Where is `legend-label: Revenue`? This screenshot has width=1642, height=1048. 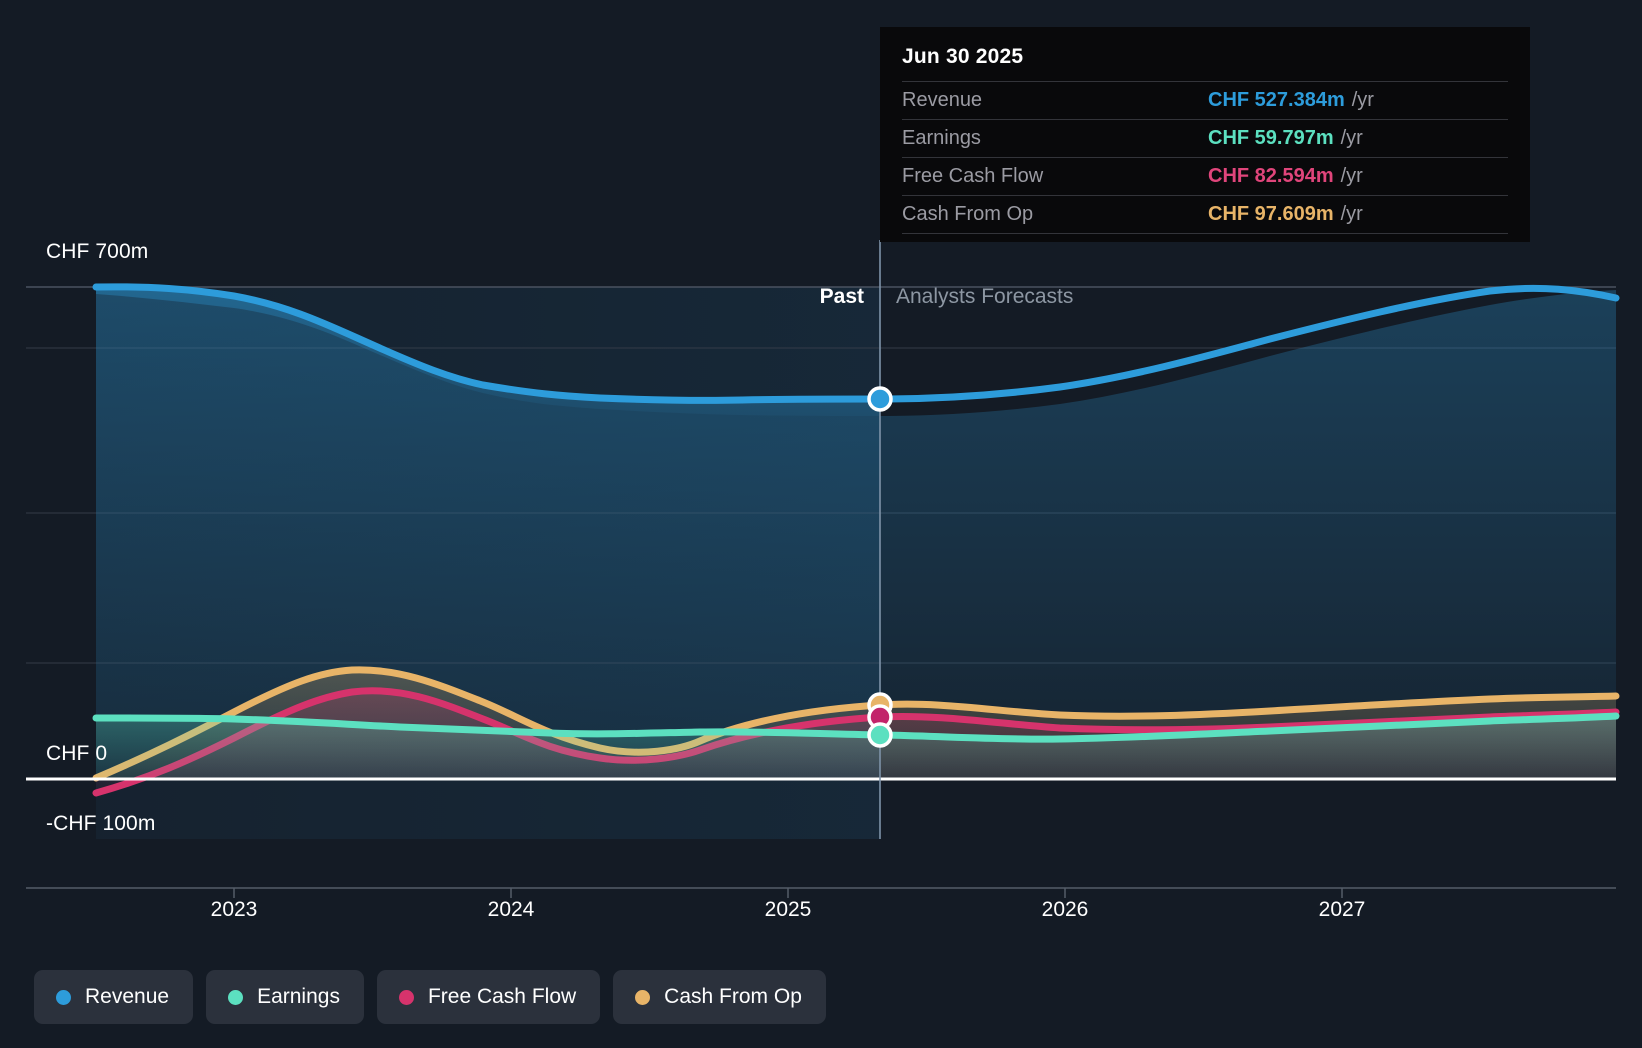 legend-label: Revenue is located at coordinates (127, 996).